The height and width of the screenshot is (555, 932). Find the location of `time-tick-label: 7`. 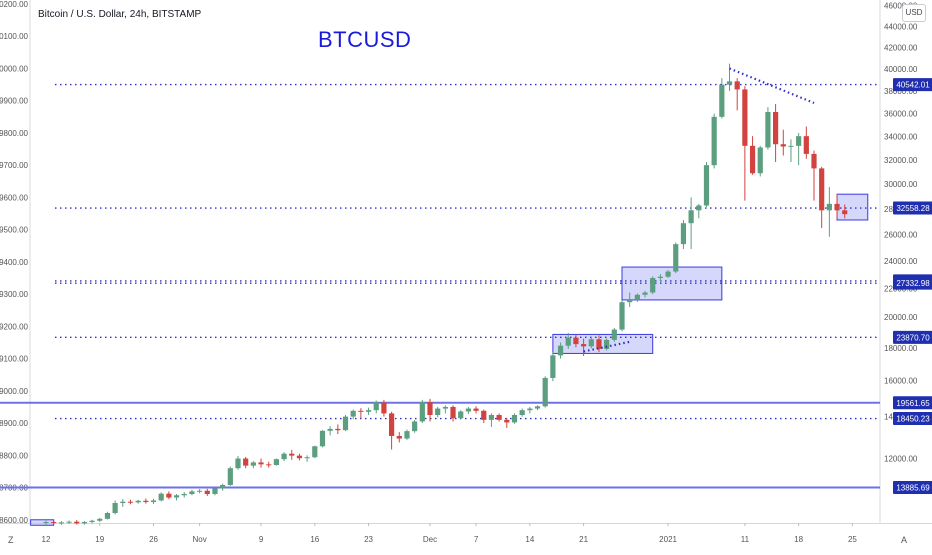

time-tick-label: 7 is located at coordinates (476, 539).